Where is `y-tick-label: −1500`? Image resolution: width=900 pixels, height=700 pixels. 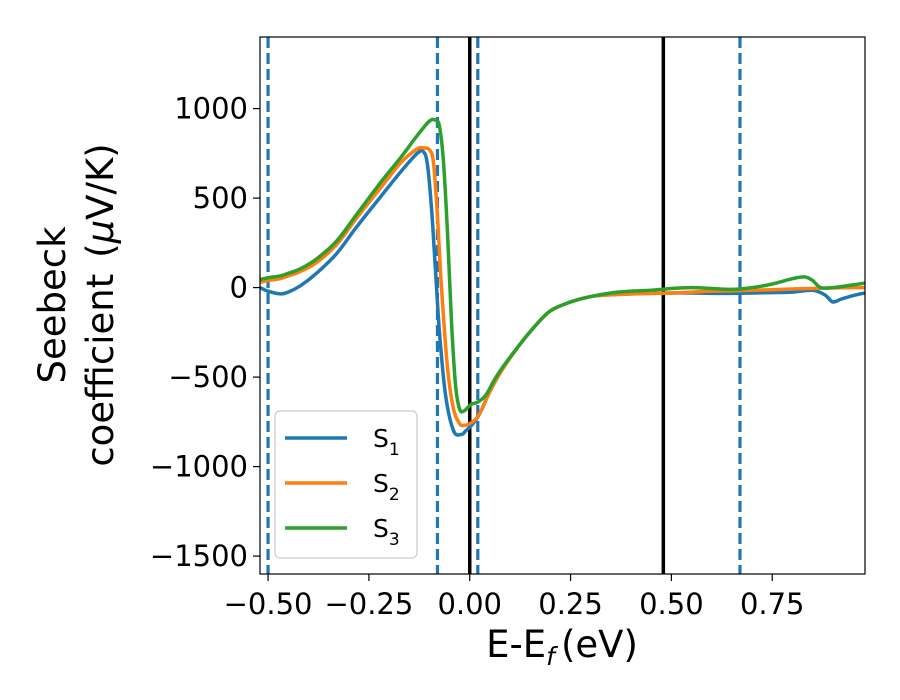
y-tick-label: −1500 is located at coordinates (199, 556).